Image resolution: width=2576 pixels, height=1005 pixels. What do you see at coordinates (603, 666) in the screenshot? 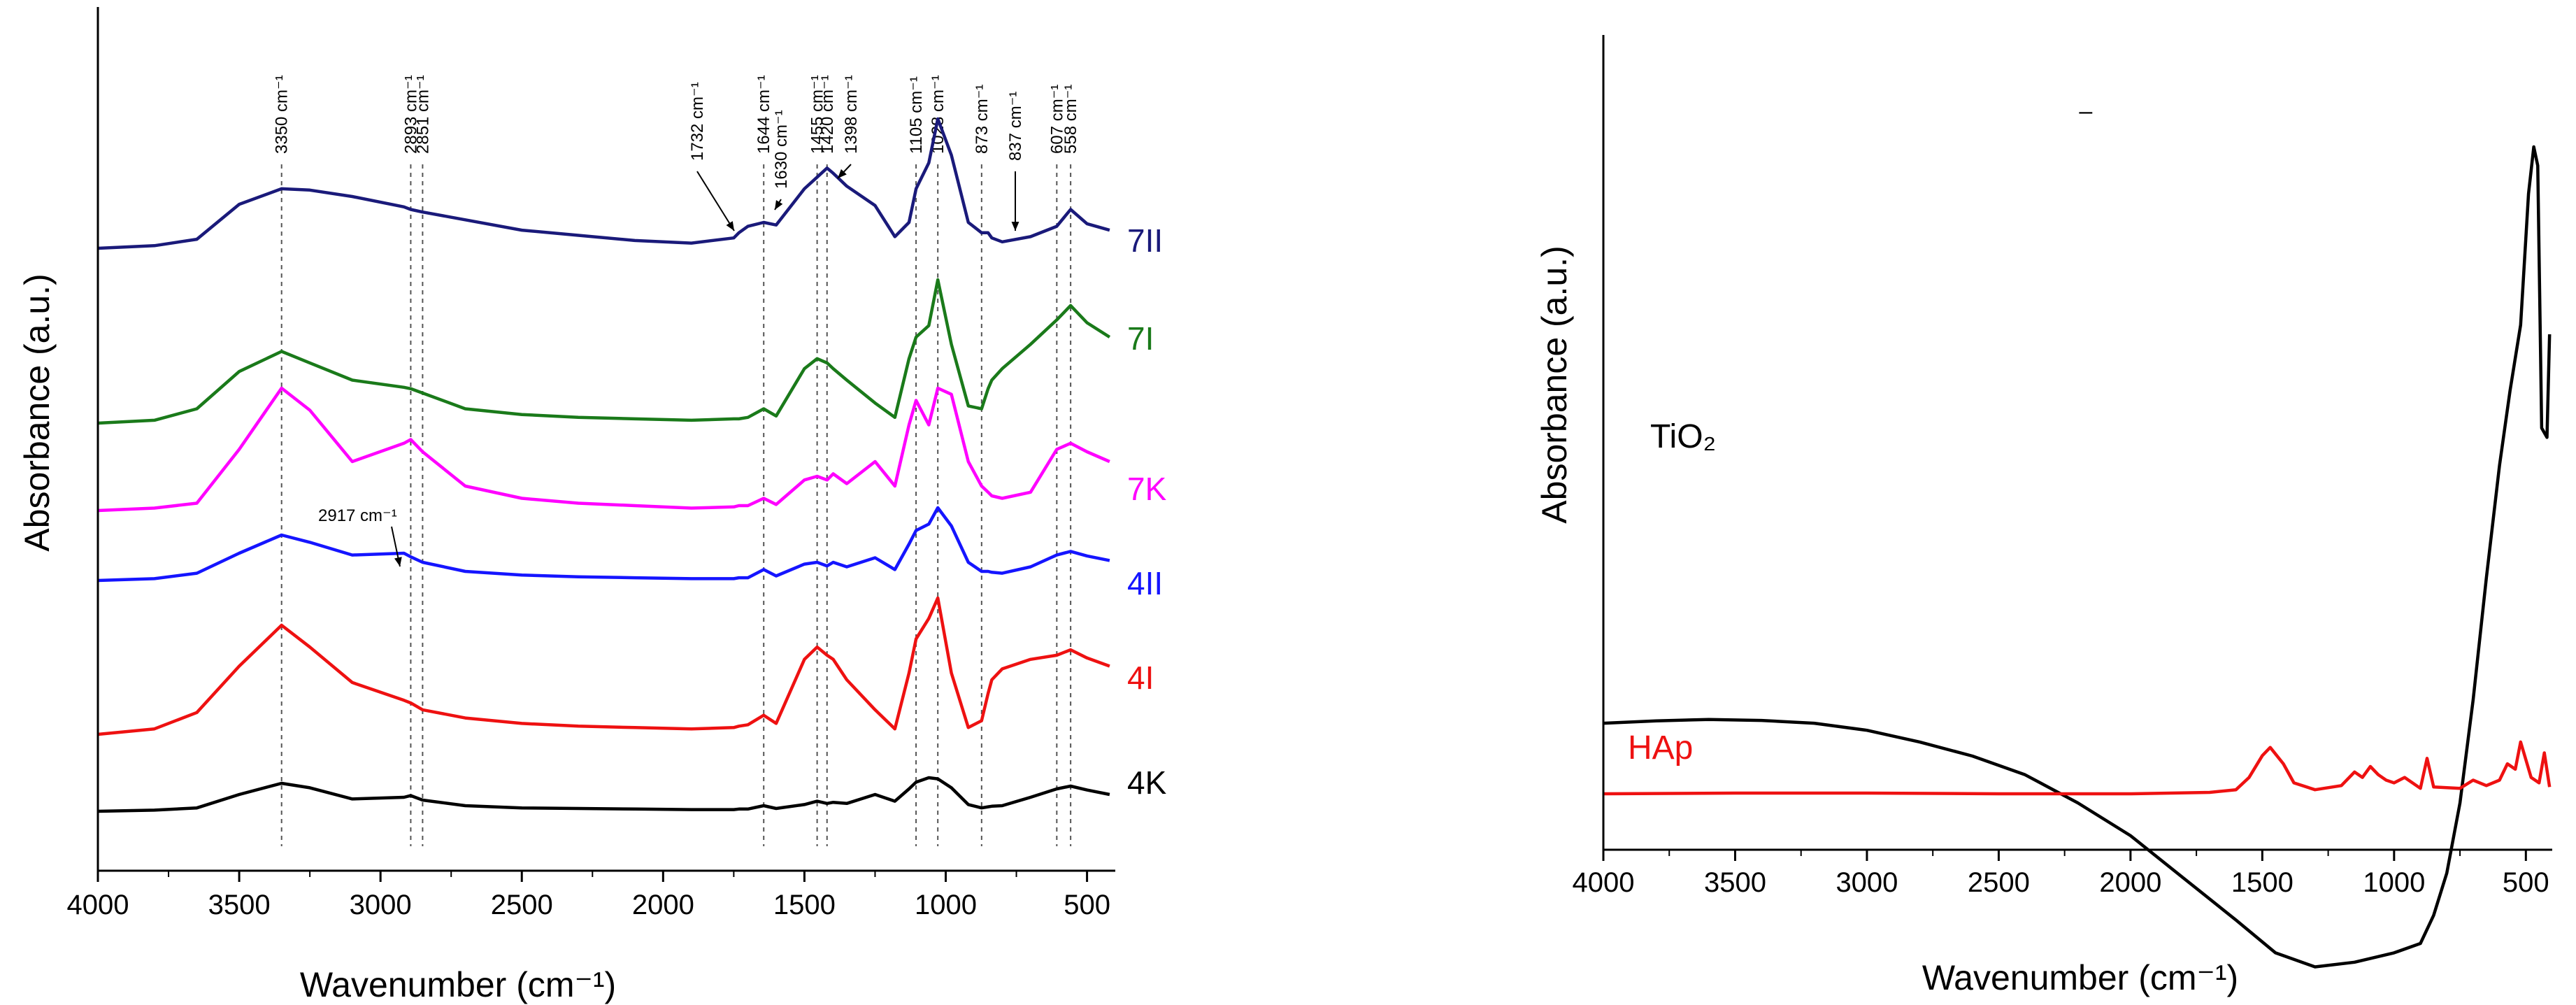
I see `series-4i-line` at bounding box center [603, 666].